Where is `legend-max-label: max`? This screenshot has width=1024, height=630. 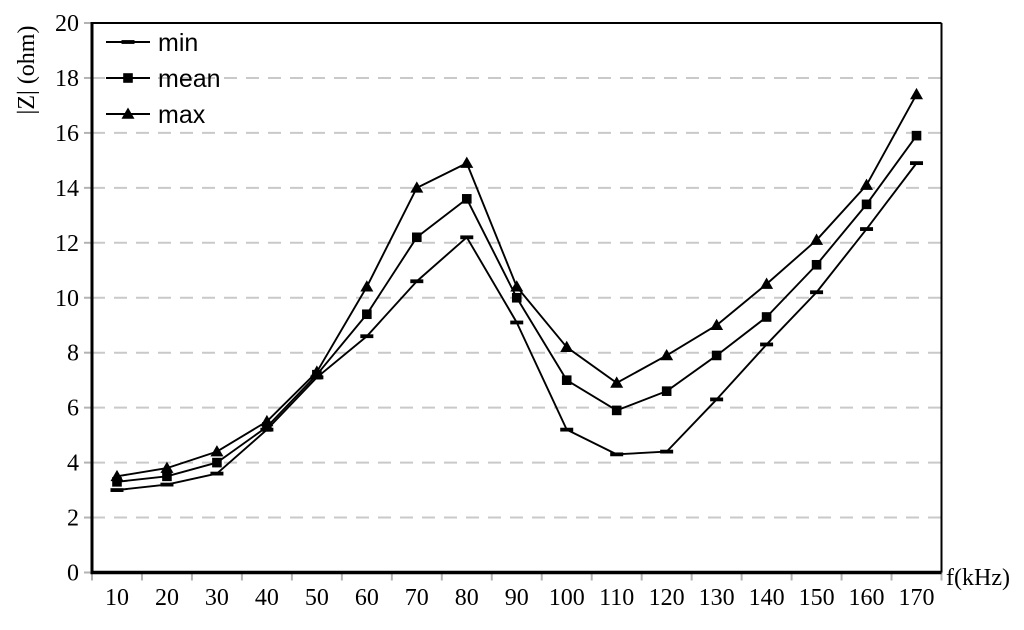
legend-max-label: max is located at coordinates (182, 115).